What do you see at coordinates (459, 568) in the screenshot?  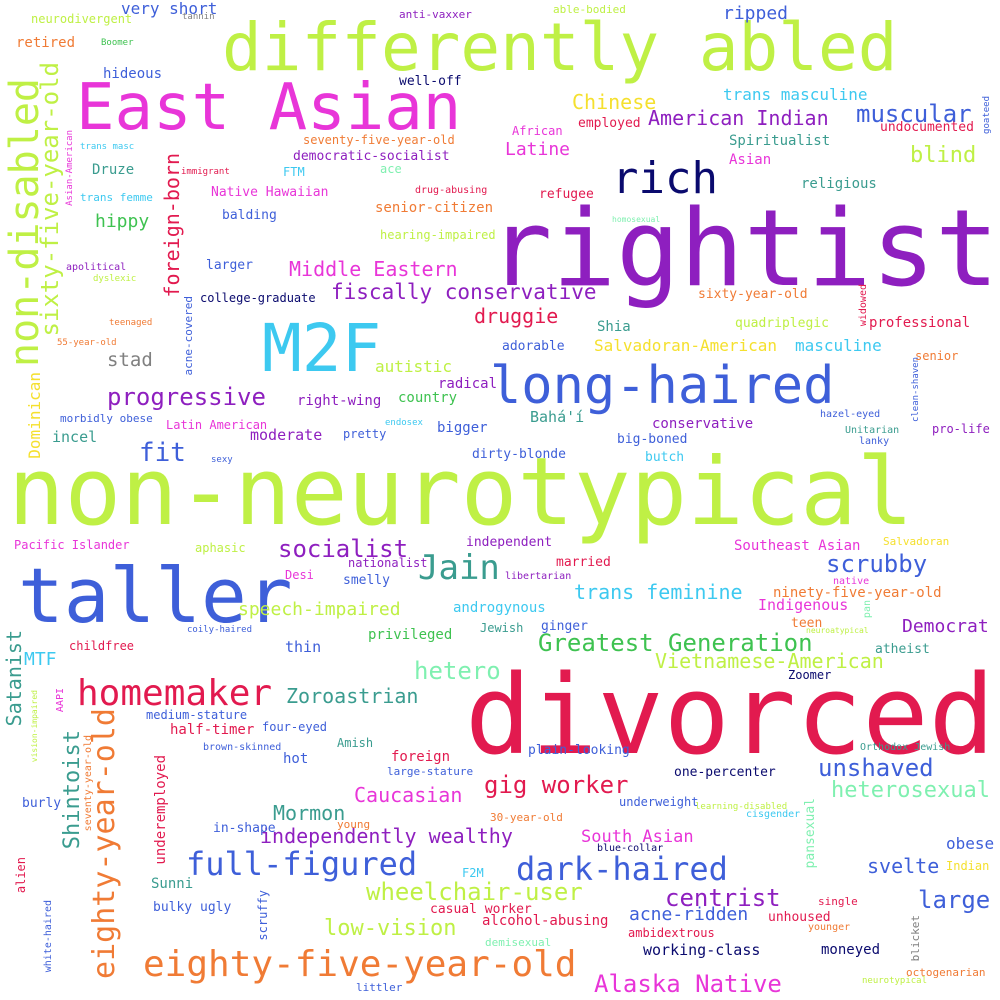 I see `word: Jain` at bounding box center [459, 568].